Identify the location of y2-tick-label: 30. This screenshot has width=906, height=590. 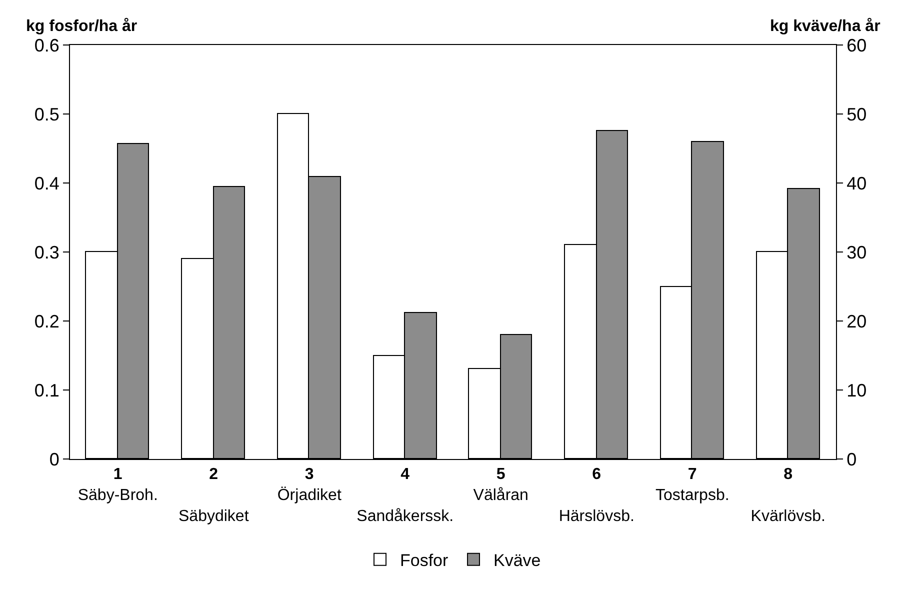
(856, 252).